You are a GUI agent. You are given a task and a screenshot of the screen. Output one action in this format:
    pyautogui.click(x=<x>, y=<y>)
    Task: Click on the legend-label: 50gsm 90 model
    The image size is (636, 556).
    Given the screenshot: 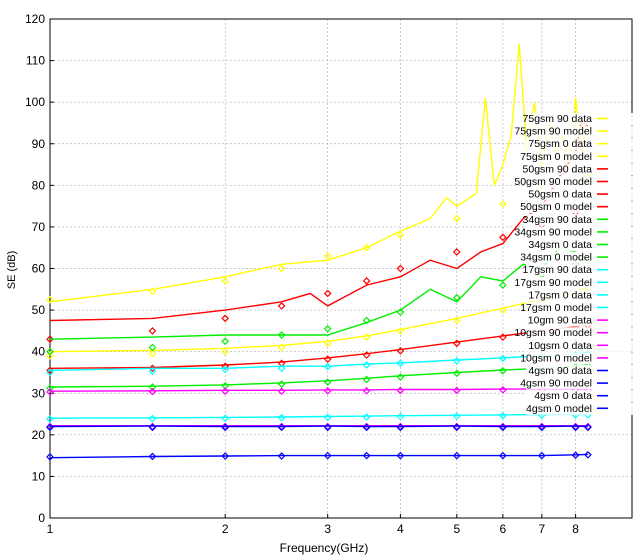 What is the action you would take?
    pyautogui.click(x=553, y=182)
    